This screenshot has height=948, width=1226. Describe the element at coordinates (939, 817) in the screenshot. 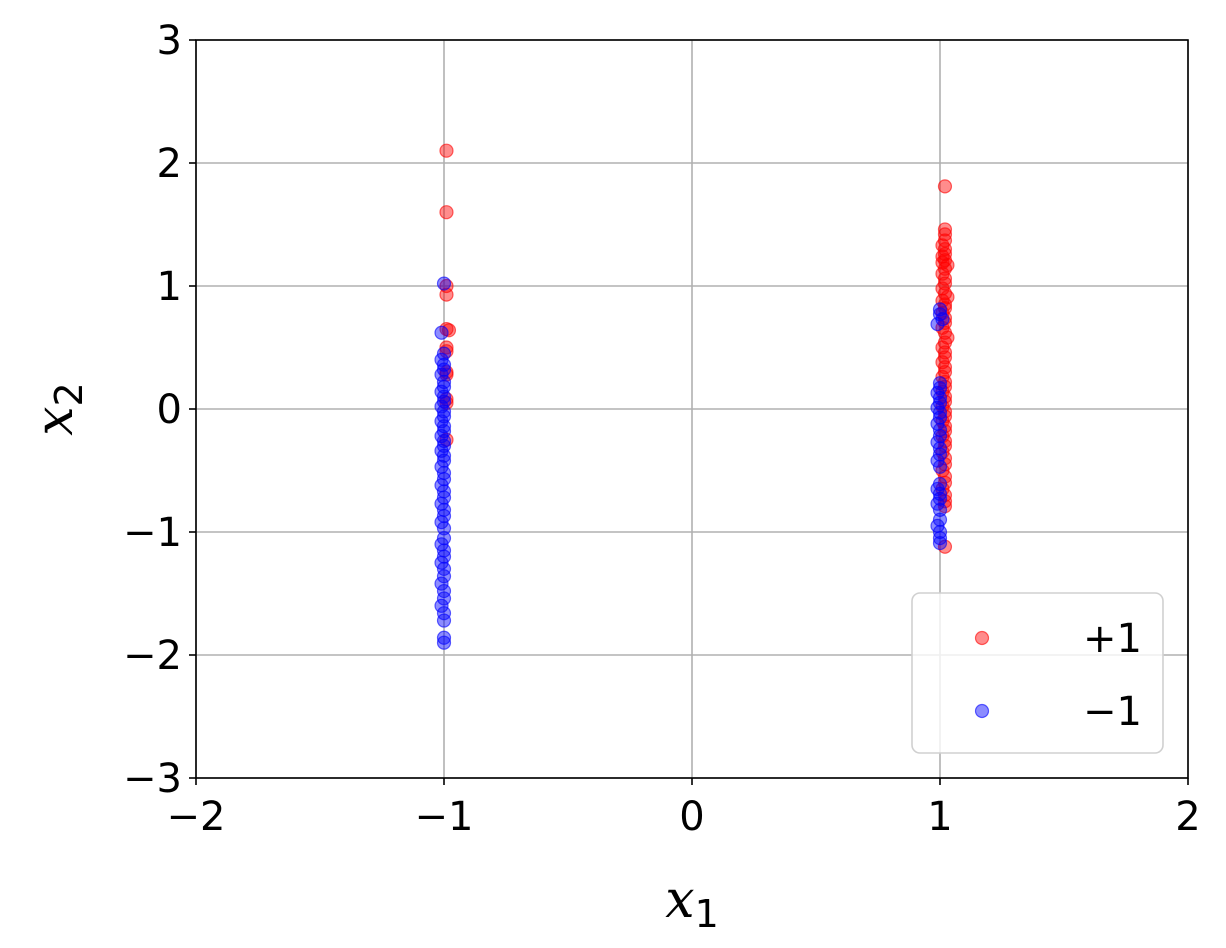

I see `x-tick-label: 1` at that location.